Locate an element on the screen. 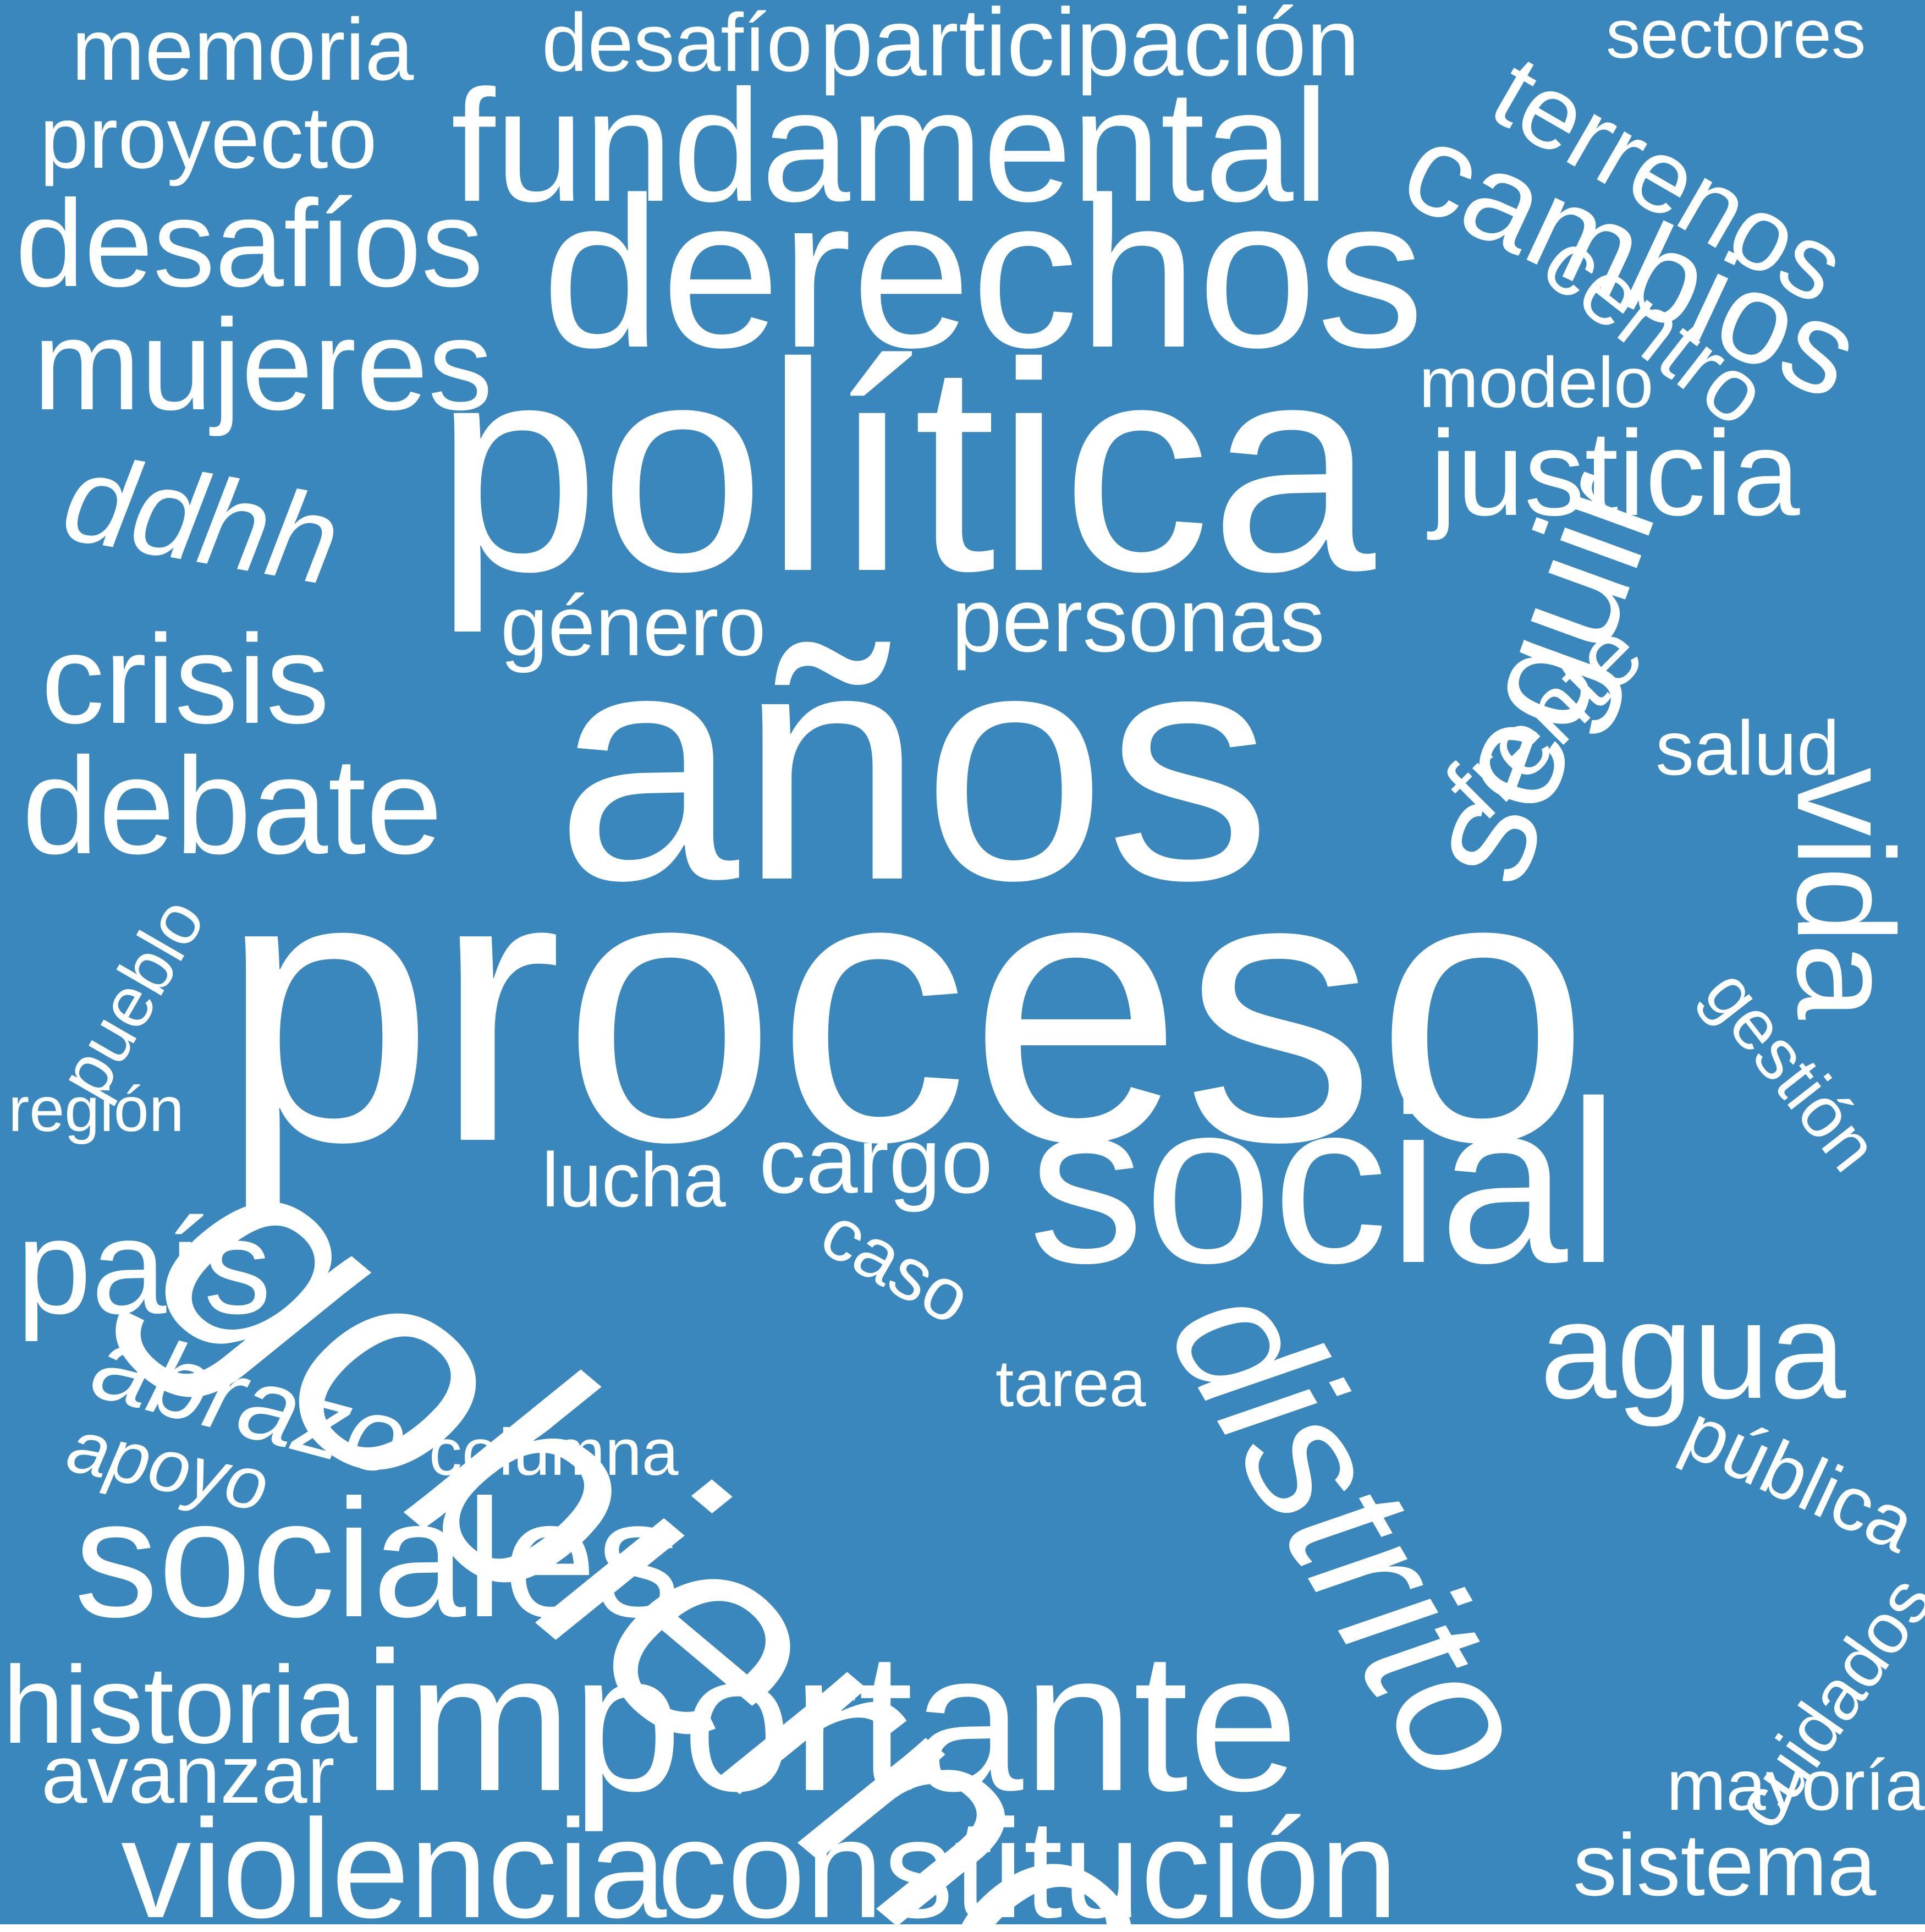 The height and width of the screenshot is (1932, 1925). word-genero: género is located at coordinates (633, 625).